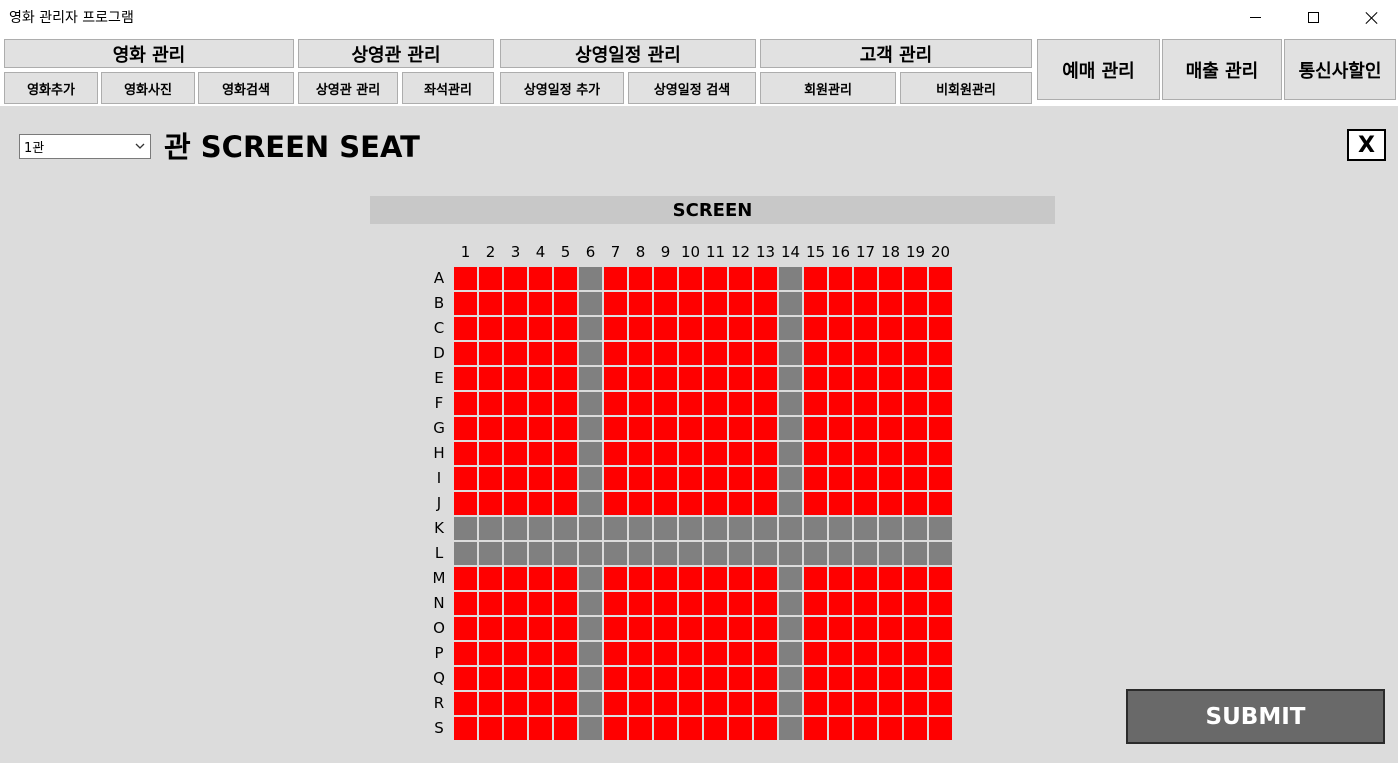  Describe the element at coordinates (790, 703) in the screenshot. I see `seat-R14` at that location.